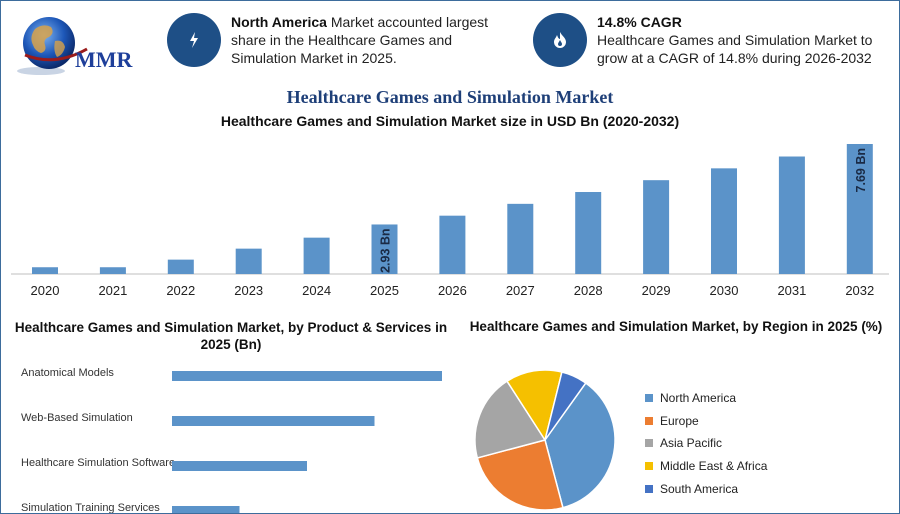  Describe the element at coordinates (534, 405) in the screenshot. I see `pie-slice-middle-east-africa` at that location.